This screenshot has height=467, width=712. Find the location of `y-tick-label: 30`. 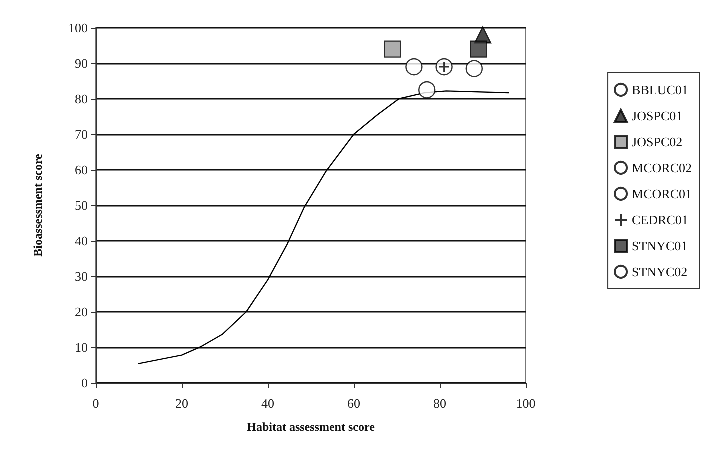

y-tick-label: 30 is located at coordinates (81, 276).